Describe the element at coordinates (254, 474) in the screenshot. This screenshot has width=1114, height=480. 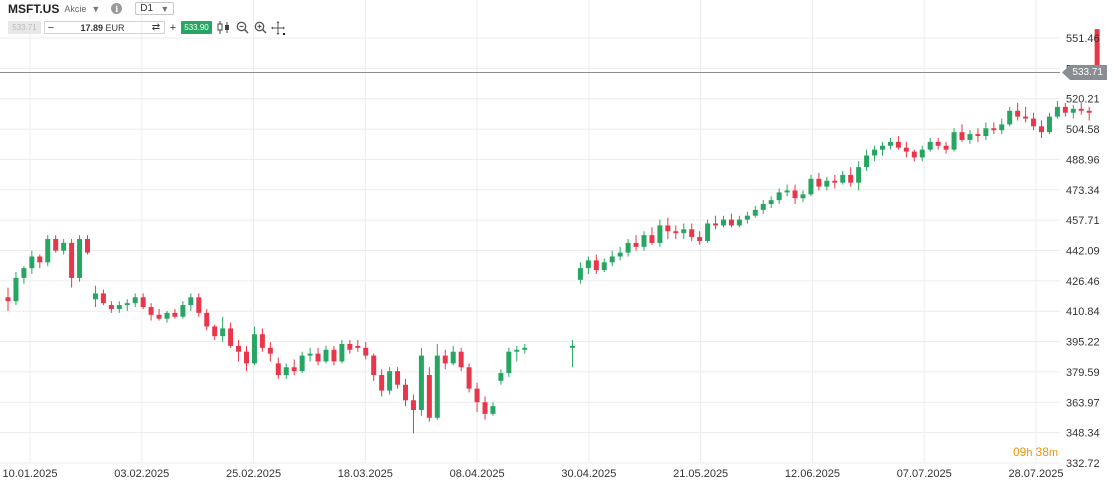
I see `x-tick-label: 25.02.2025` at that location.